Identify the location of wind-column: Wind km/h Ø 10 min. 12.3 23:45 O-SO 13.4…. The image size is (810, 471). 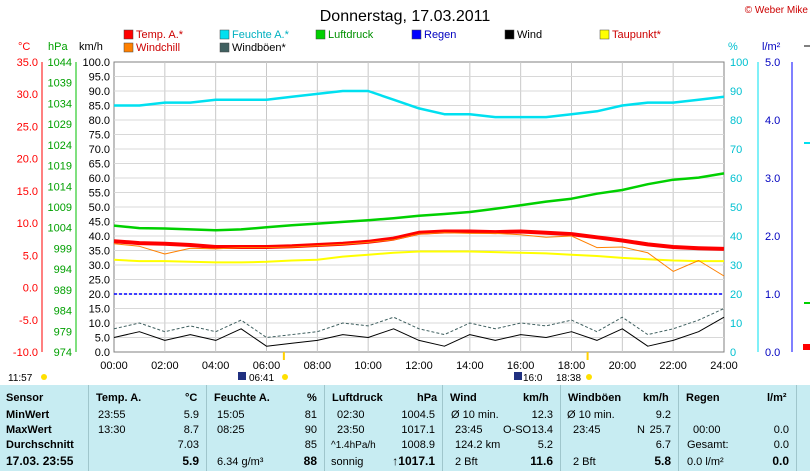
(501, 428).